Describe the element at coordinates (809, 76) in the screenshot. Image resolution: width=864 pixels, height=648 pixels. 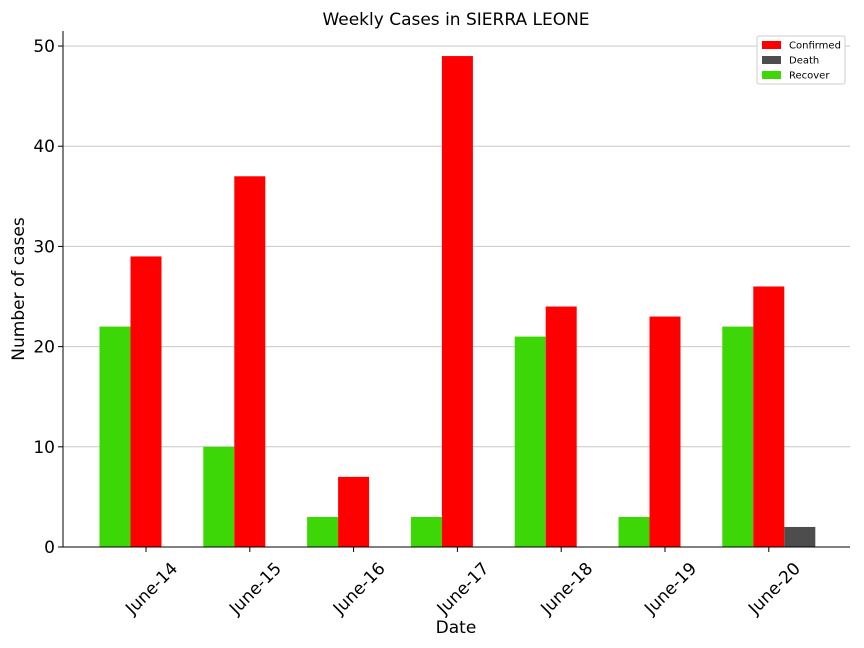
I see `legend-label-recover: Recover` at that location.